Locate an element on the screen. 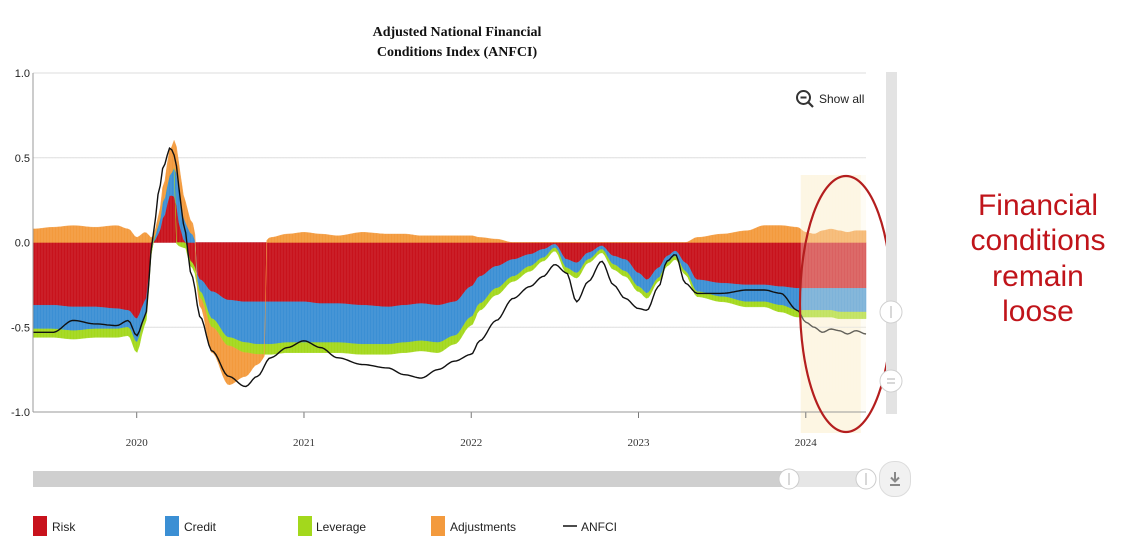 This screenshot has height=553, width=1141. range-handle-left is located at coordinates (789, 479).